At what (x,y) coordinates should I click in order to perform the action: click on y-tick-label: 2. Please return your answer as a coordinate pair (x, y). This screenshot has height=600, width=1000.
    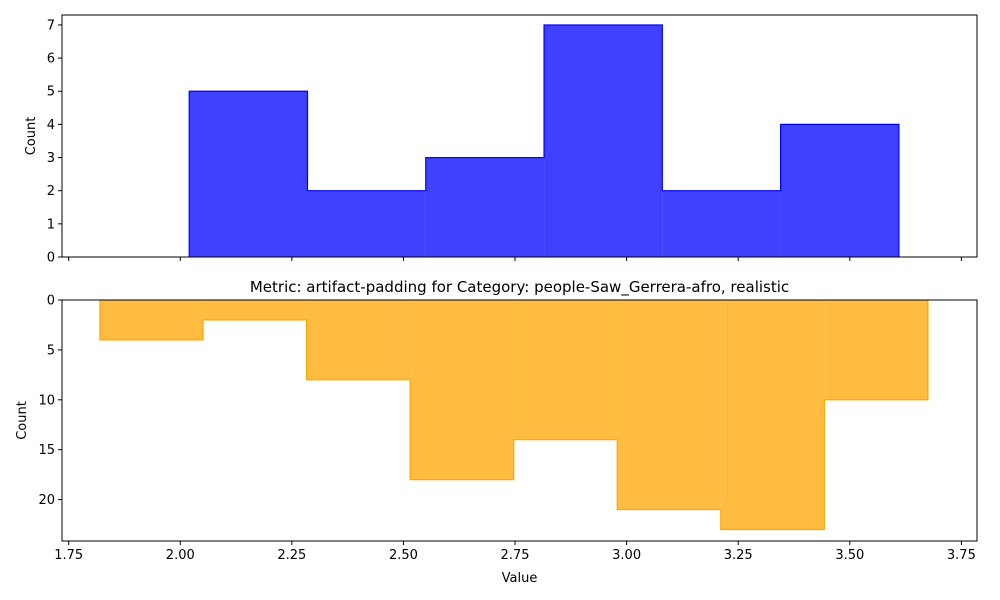
    Looking at the image, I should click on (51, 191).